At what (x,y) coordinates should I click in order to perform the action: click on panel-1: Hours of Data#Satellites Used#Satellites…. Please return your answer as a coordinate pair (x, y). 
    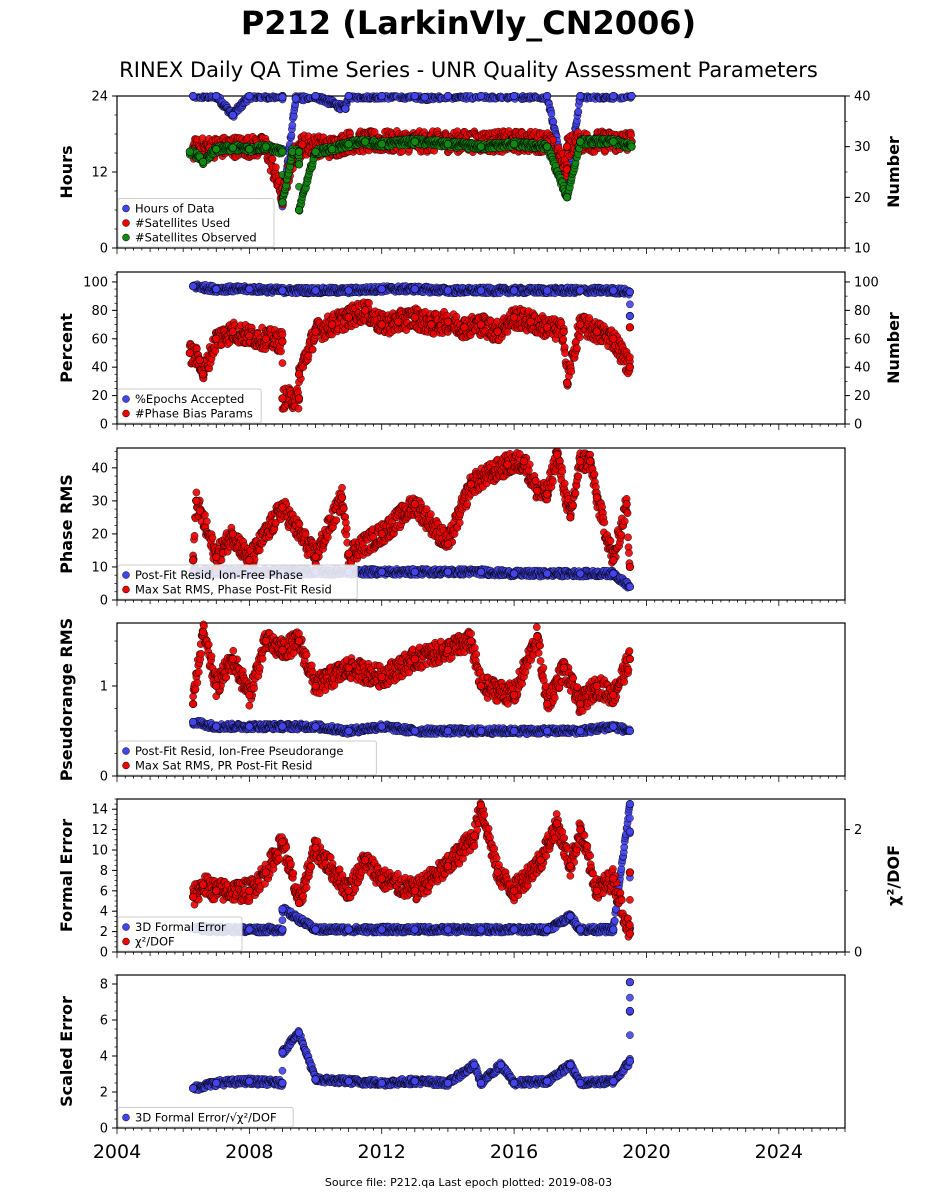
    Looking at the image, I should click on (481, 173).